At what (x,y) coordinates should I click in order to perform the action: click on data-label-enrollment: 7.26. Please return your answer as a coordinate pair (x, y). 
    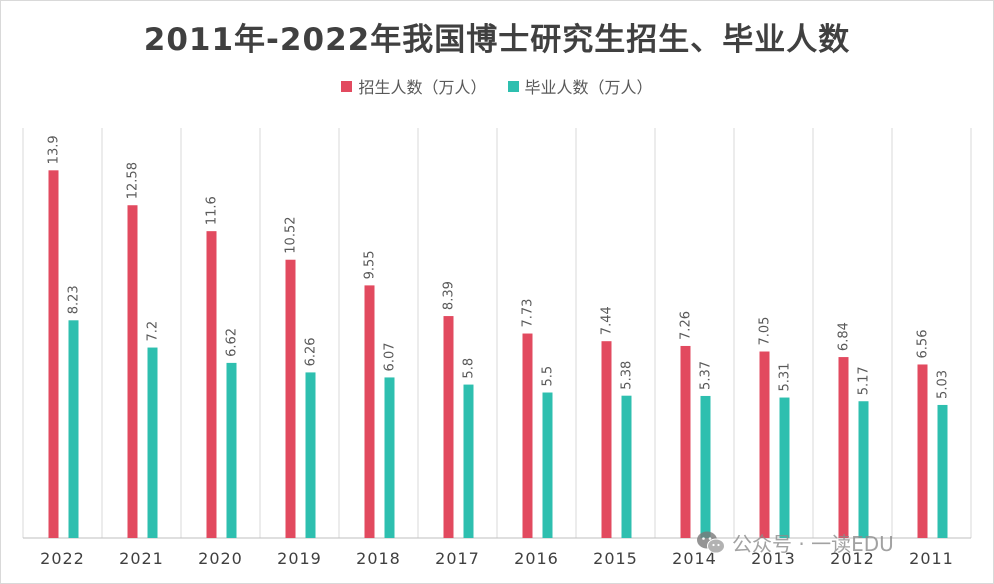
    Looking at the image, I should click on (686, 325).